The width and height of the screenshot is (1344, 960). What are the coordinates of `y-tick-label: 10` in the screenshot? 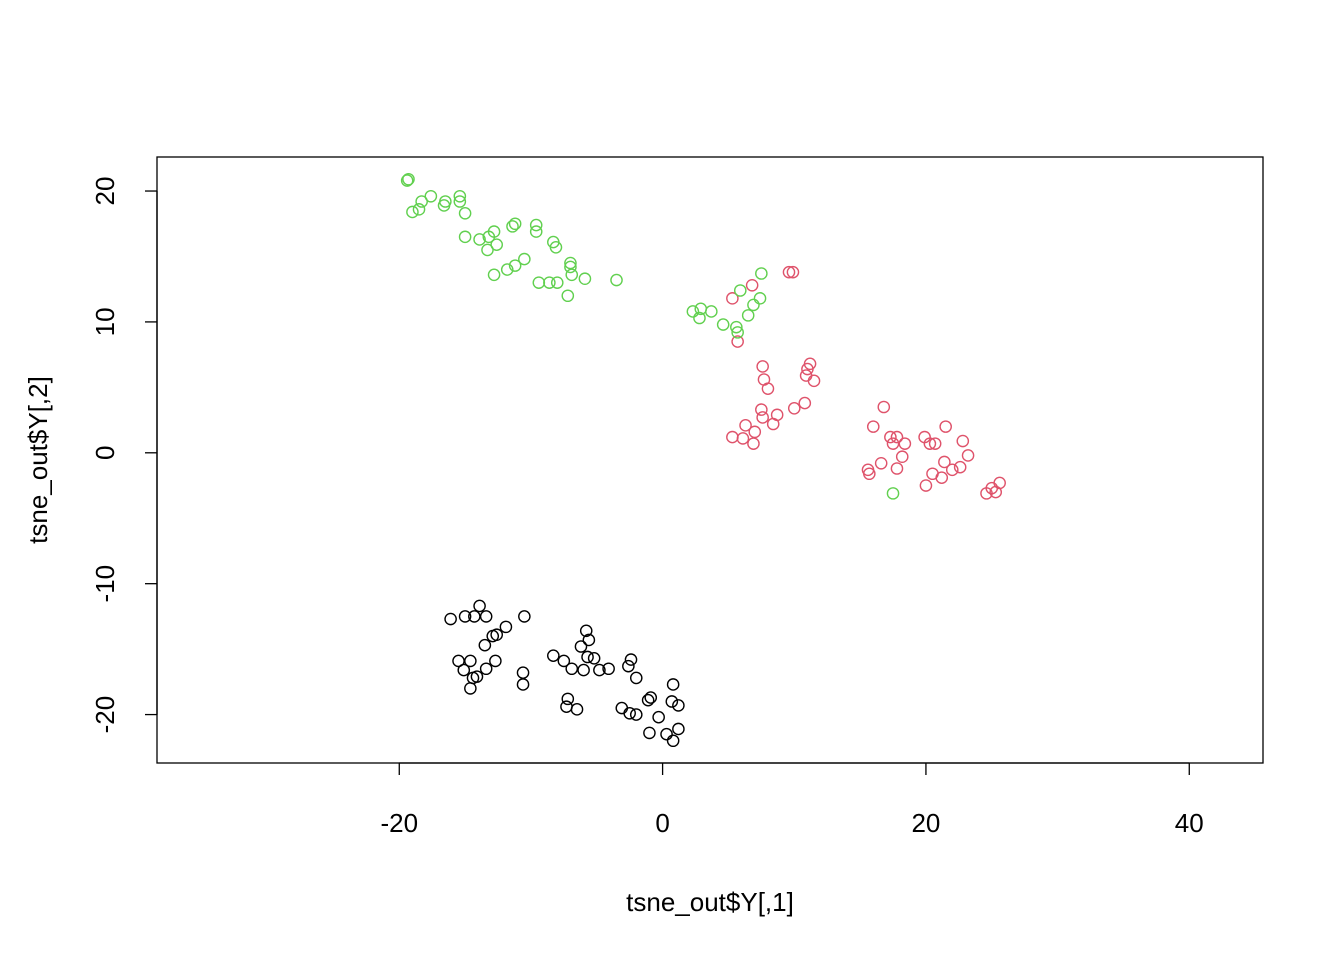 It's located at (105, 321).